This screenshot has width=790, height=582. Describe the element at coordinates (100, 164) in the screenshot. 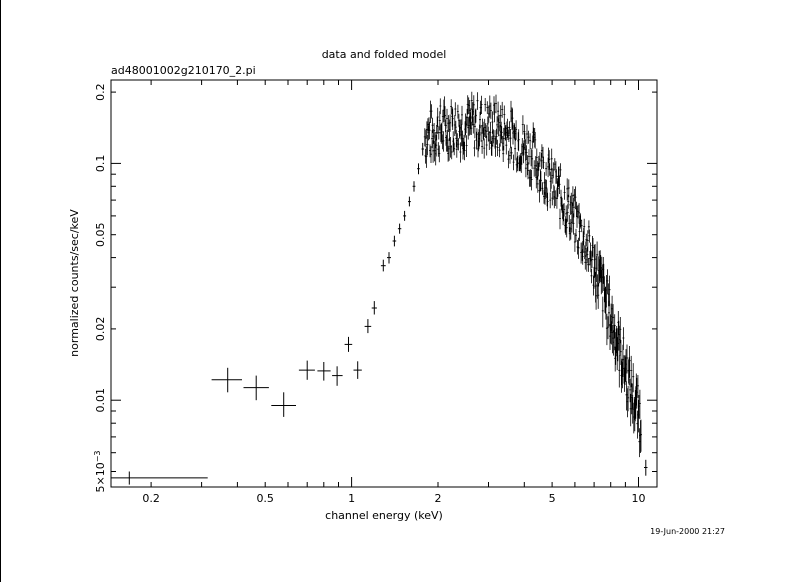

I see `y-tick-label-4: 0.1` at that location.